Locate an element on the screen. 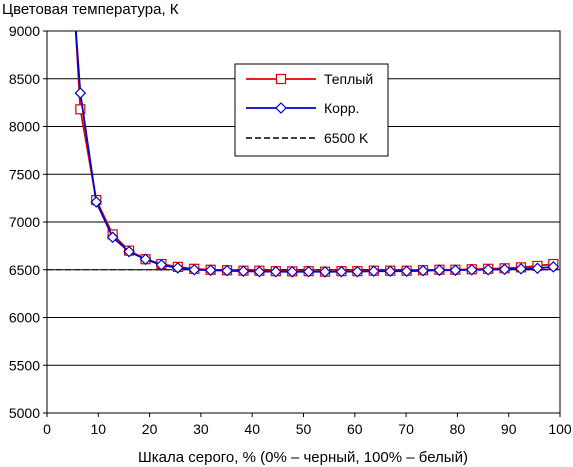 The image size is (573, 467). x-tick-label: 30 is located at coordinates (201, 429).